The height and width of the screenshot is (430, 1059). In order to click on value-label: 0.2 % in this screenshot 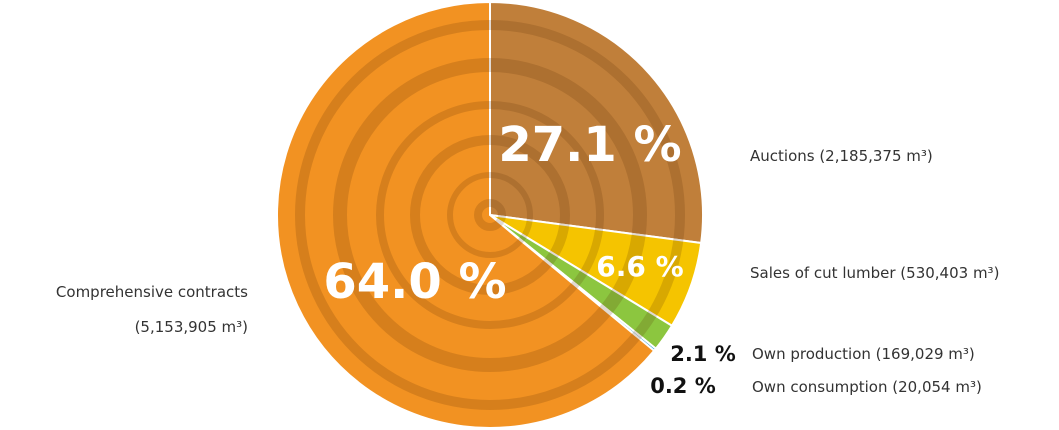, I will do `click(683, 386)`.